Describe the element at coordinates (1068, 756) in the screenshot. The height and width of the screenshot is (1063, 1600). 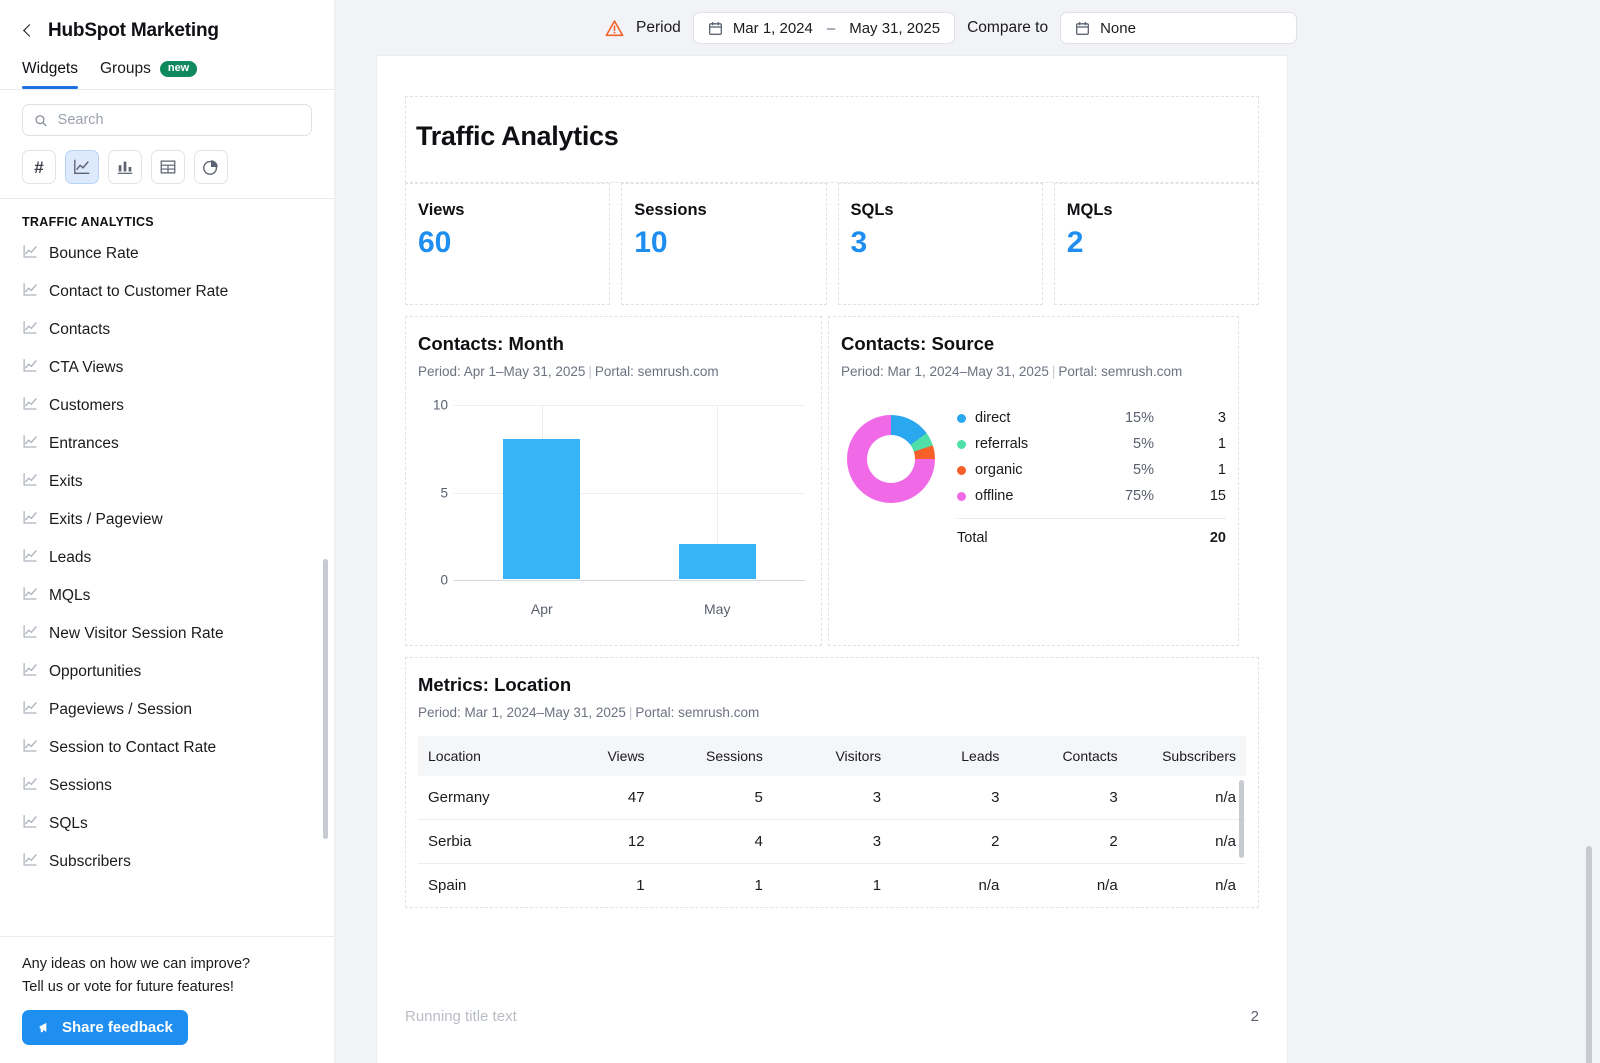
I see `column-header-contacts: Contacts` at that location.